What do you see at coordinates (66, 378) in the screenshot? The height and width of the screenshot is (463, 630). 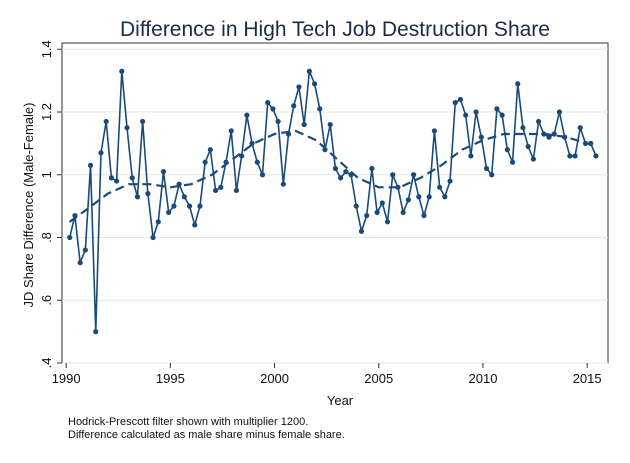 I see `x-tick-label: 1990` at bounding box center [66, 378].